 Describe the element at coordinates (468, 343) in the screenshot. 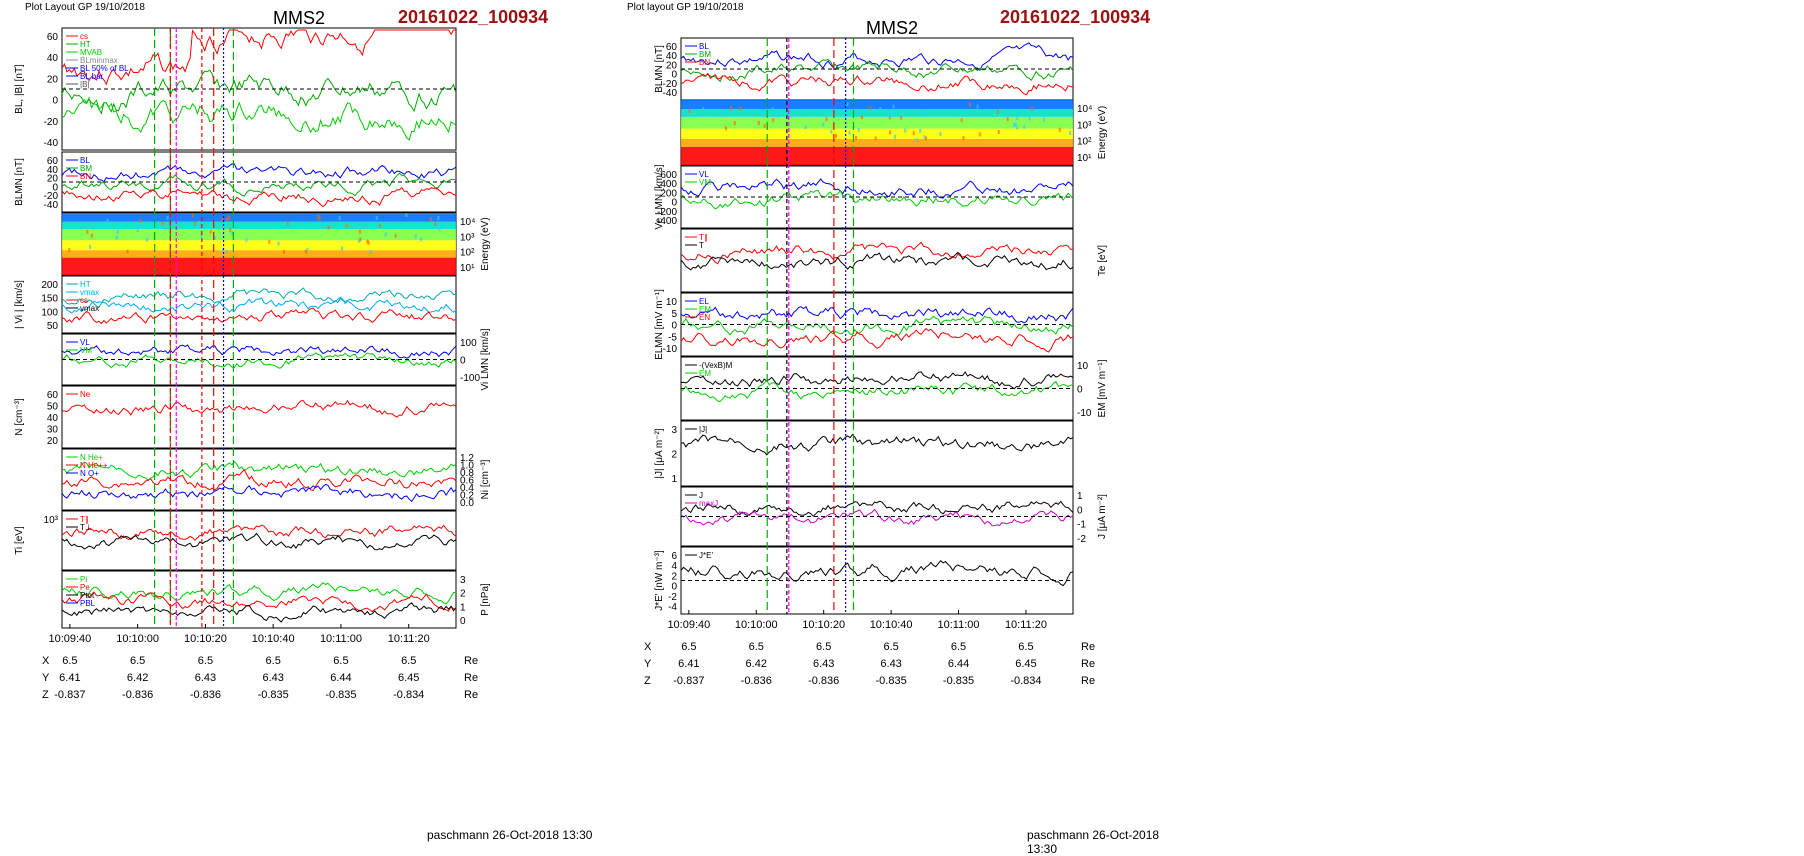

I see `y2-tick-label: 100` at that location.